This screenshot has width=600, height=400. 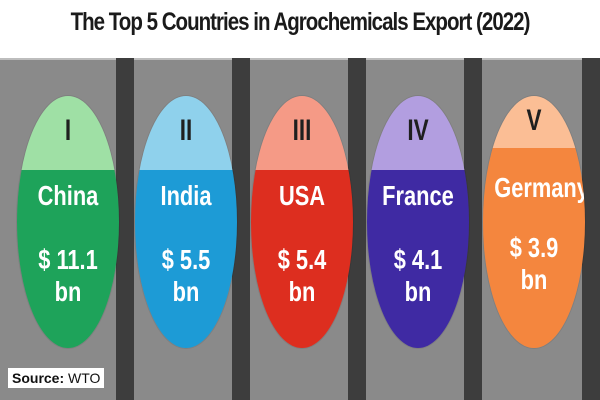 What do you see at coordinates (84, 378) in the screenshot?
I see `source-value: WTO` at bounding box center [84, 378].